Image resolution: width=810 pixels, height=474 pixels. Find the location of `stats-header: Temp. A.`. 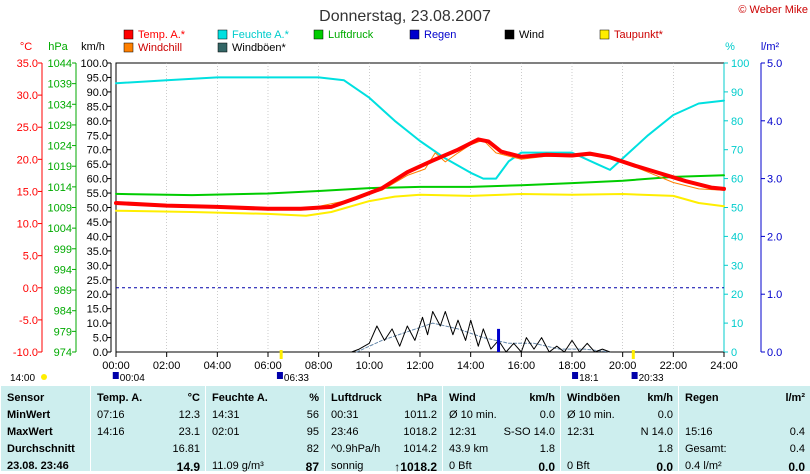

stats-header: Temp. A. is located at coordinates (120, 398).